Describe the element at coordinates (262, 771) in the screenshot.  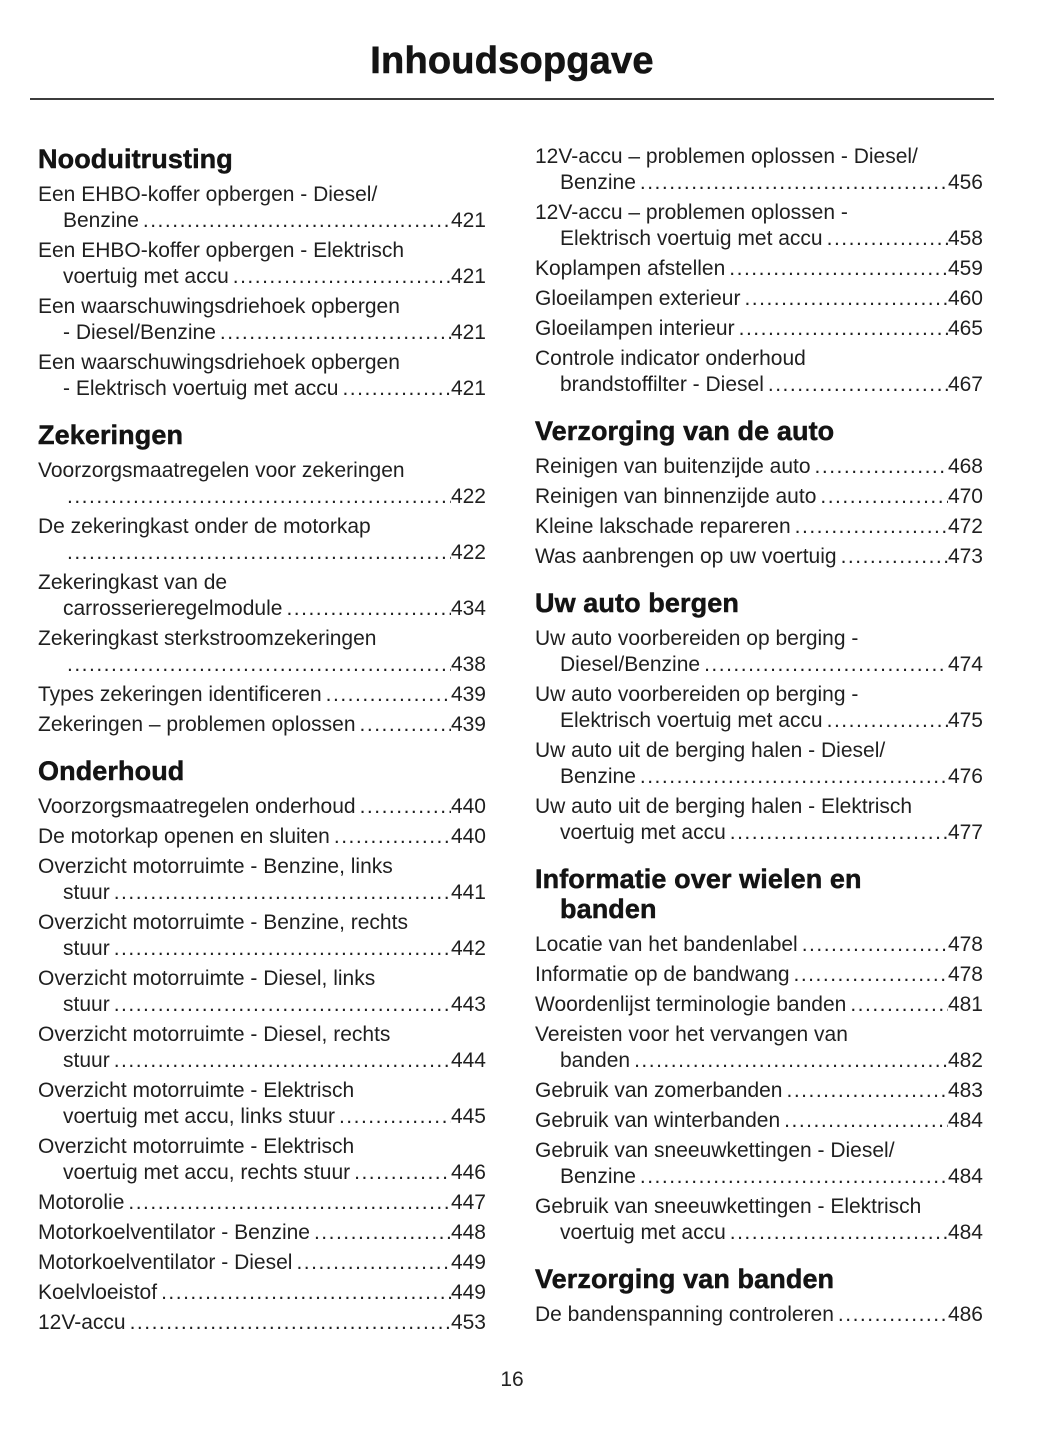
I see `section-heading: Onderhoud` at that location.